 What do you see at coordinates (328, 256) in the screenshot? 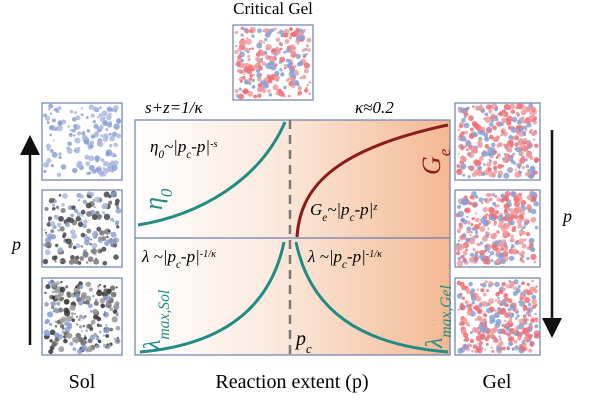
I see `lambda-gel-law-part: ~|p` at bounding box center [328, 256].